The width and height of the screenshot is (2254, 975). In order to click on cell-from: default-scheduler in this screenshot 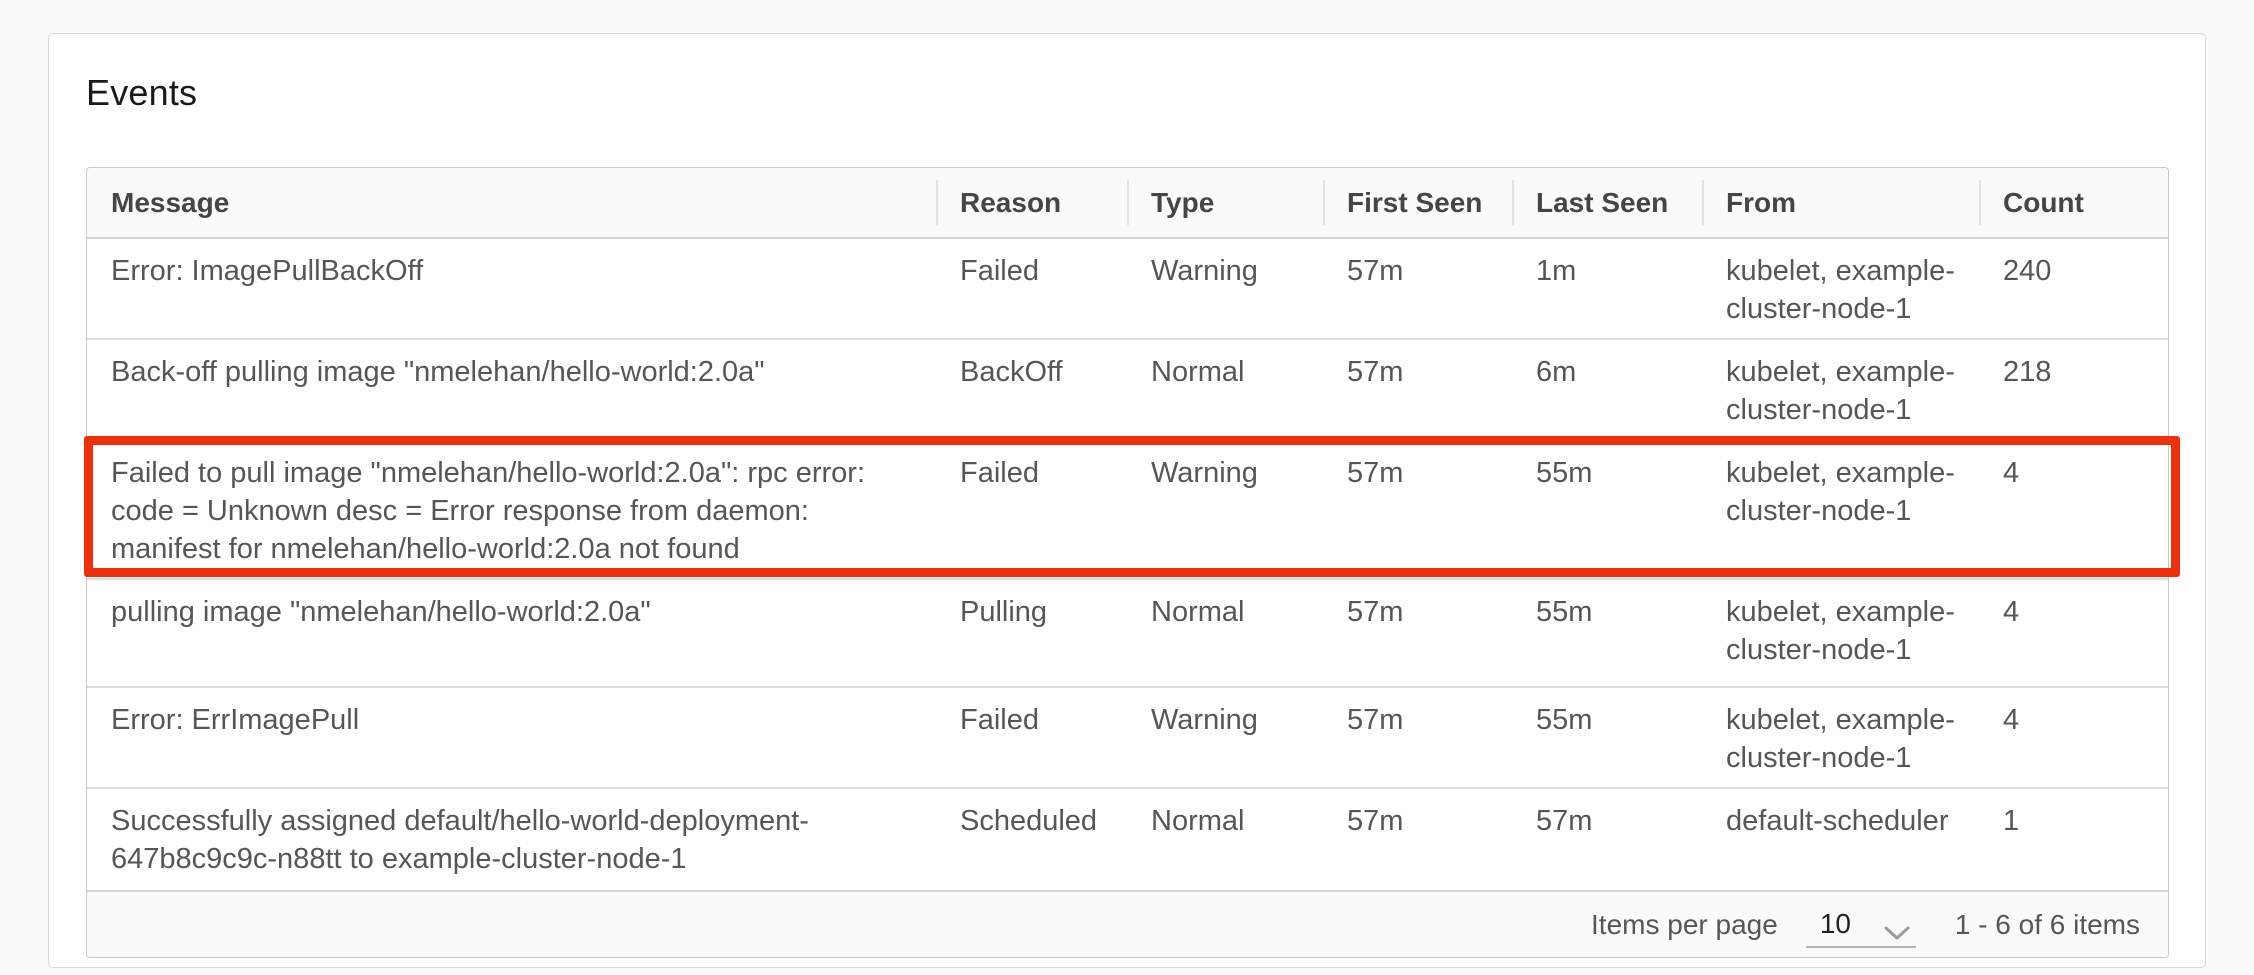, I will do `click(1840, 838)`.